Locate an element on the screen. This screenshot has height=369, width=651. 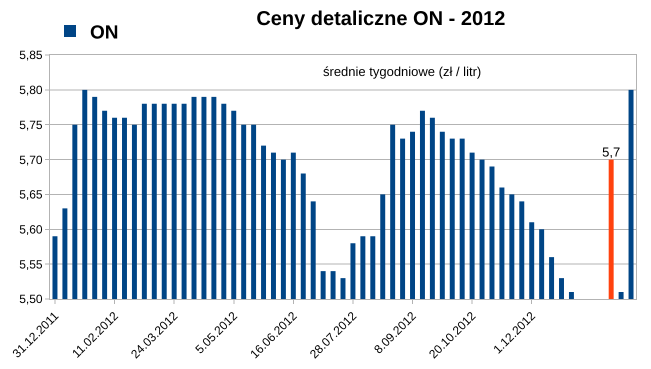
y-tick-label: 5,50 is located at coordinates (31, 299).